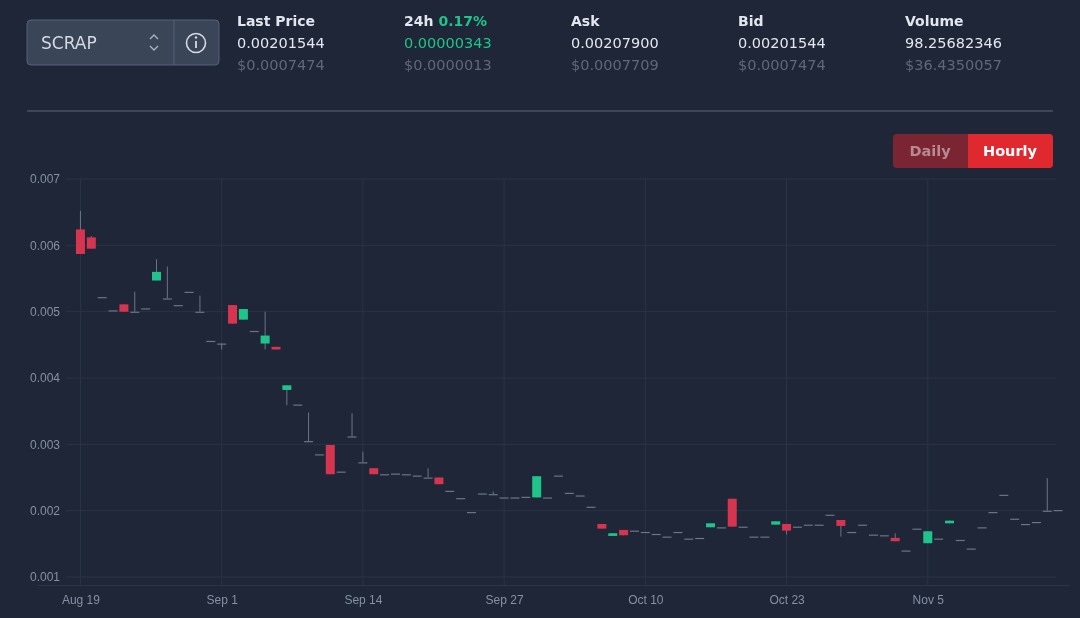 This screenshot has width=1080, height=618. Describe the element at coordinates (615, 65) in the screenshot. I see `text: $0.0007709` at that location.